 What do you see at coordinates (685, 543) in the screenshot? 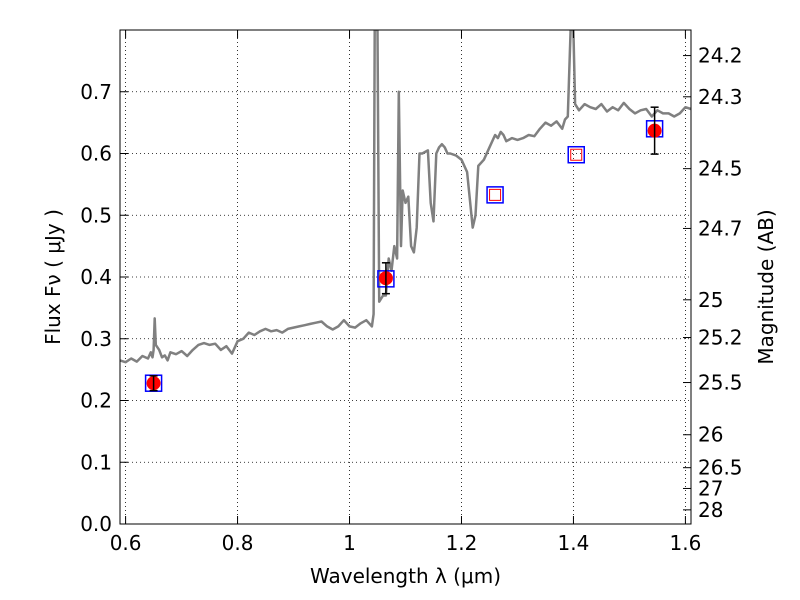
I see `x-tick-label: 1.6` at bounding box center [685, 543].